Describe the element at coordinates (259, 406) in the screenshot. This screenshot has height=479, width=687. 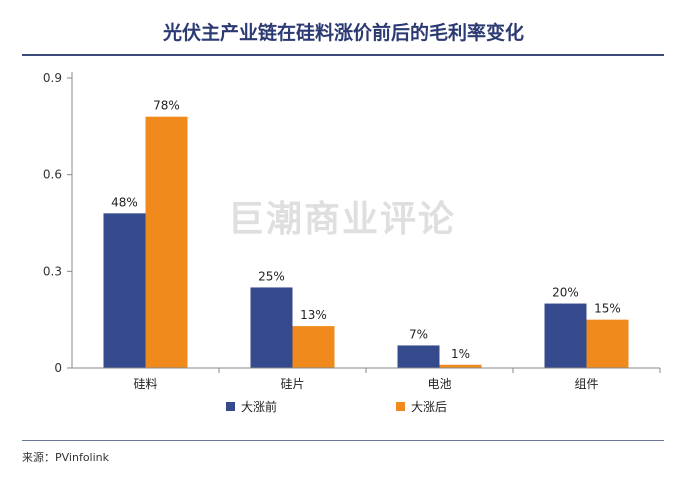
I see `legend-label: 大涨前` at that location.